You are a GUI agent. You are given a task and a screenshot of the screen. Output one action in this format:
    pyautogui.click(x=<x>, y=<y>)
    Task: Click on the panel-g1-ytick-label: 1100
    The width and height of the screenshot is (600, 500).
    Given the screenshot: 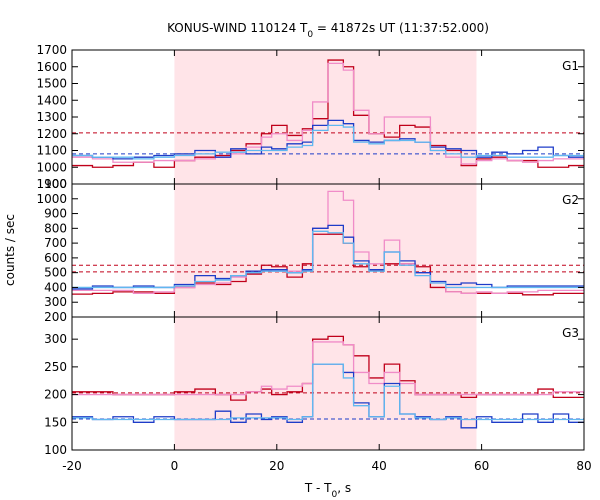 What is the action you would take?
    pyautogui.click(x=51, y=151)
    